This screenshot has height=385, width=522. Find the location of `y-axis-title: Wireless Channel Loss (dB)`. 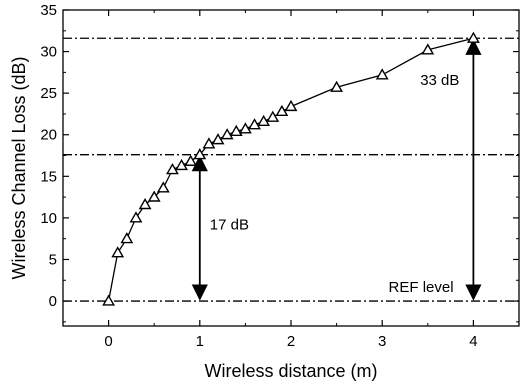

y-axis-title: Wireless Channel Loss (dB) is located at coordinates (19, 167).